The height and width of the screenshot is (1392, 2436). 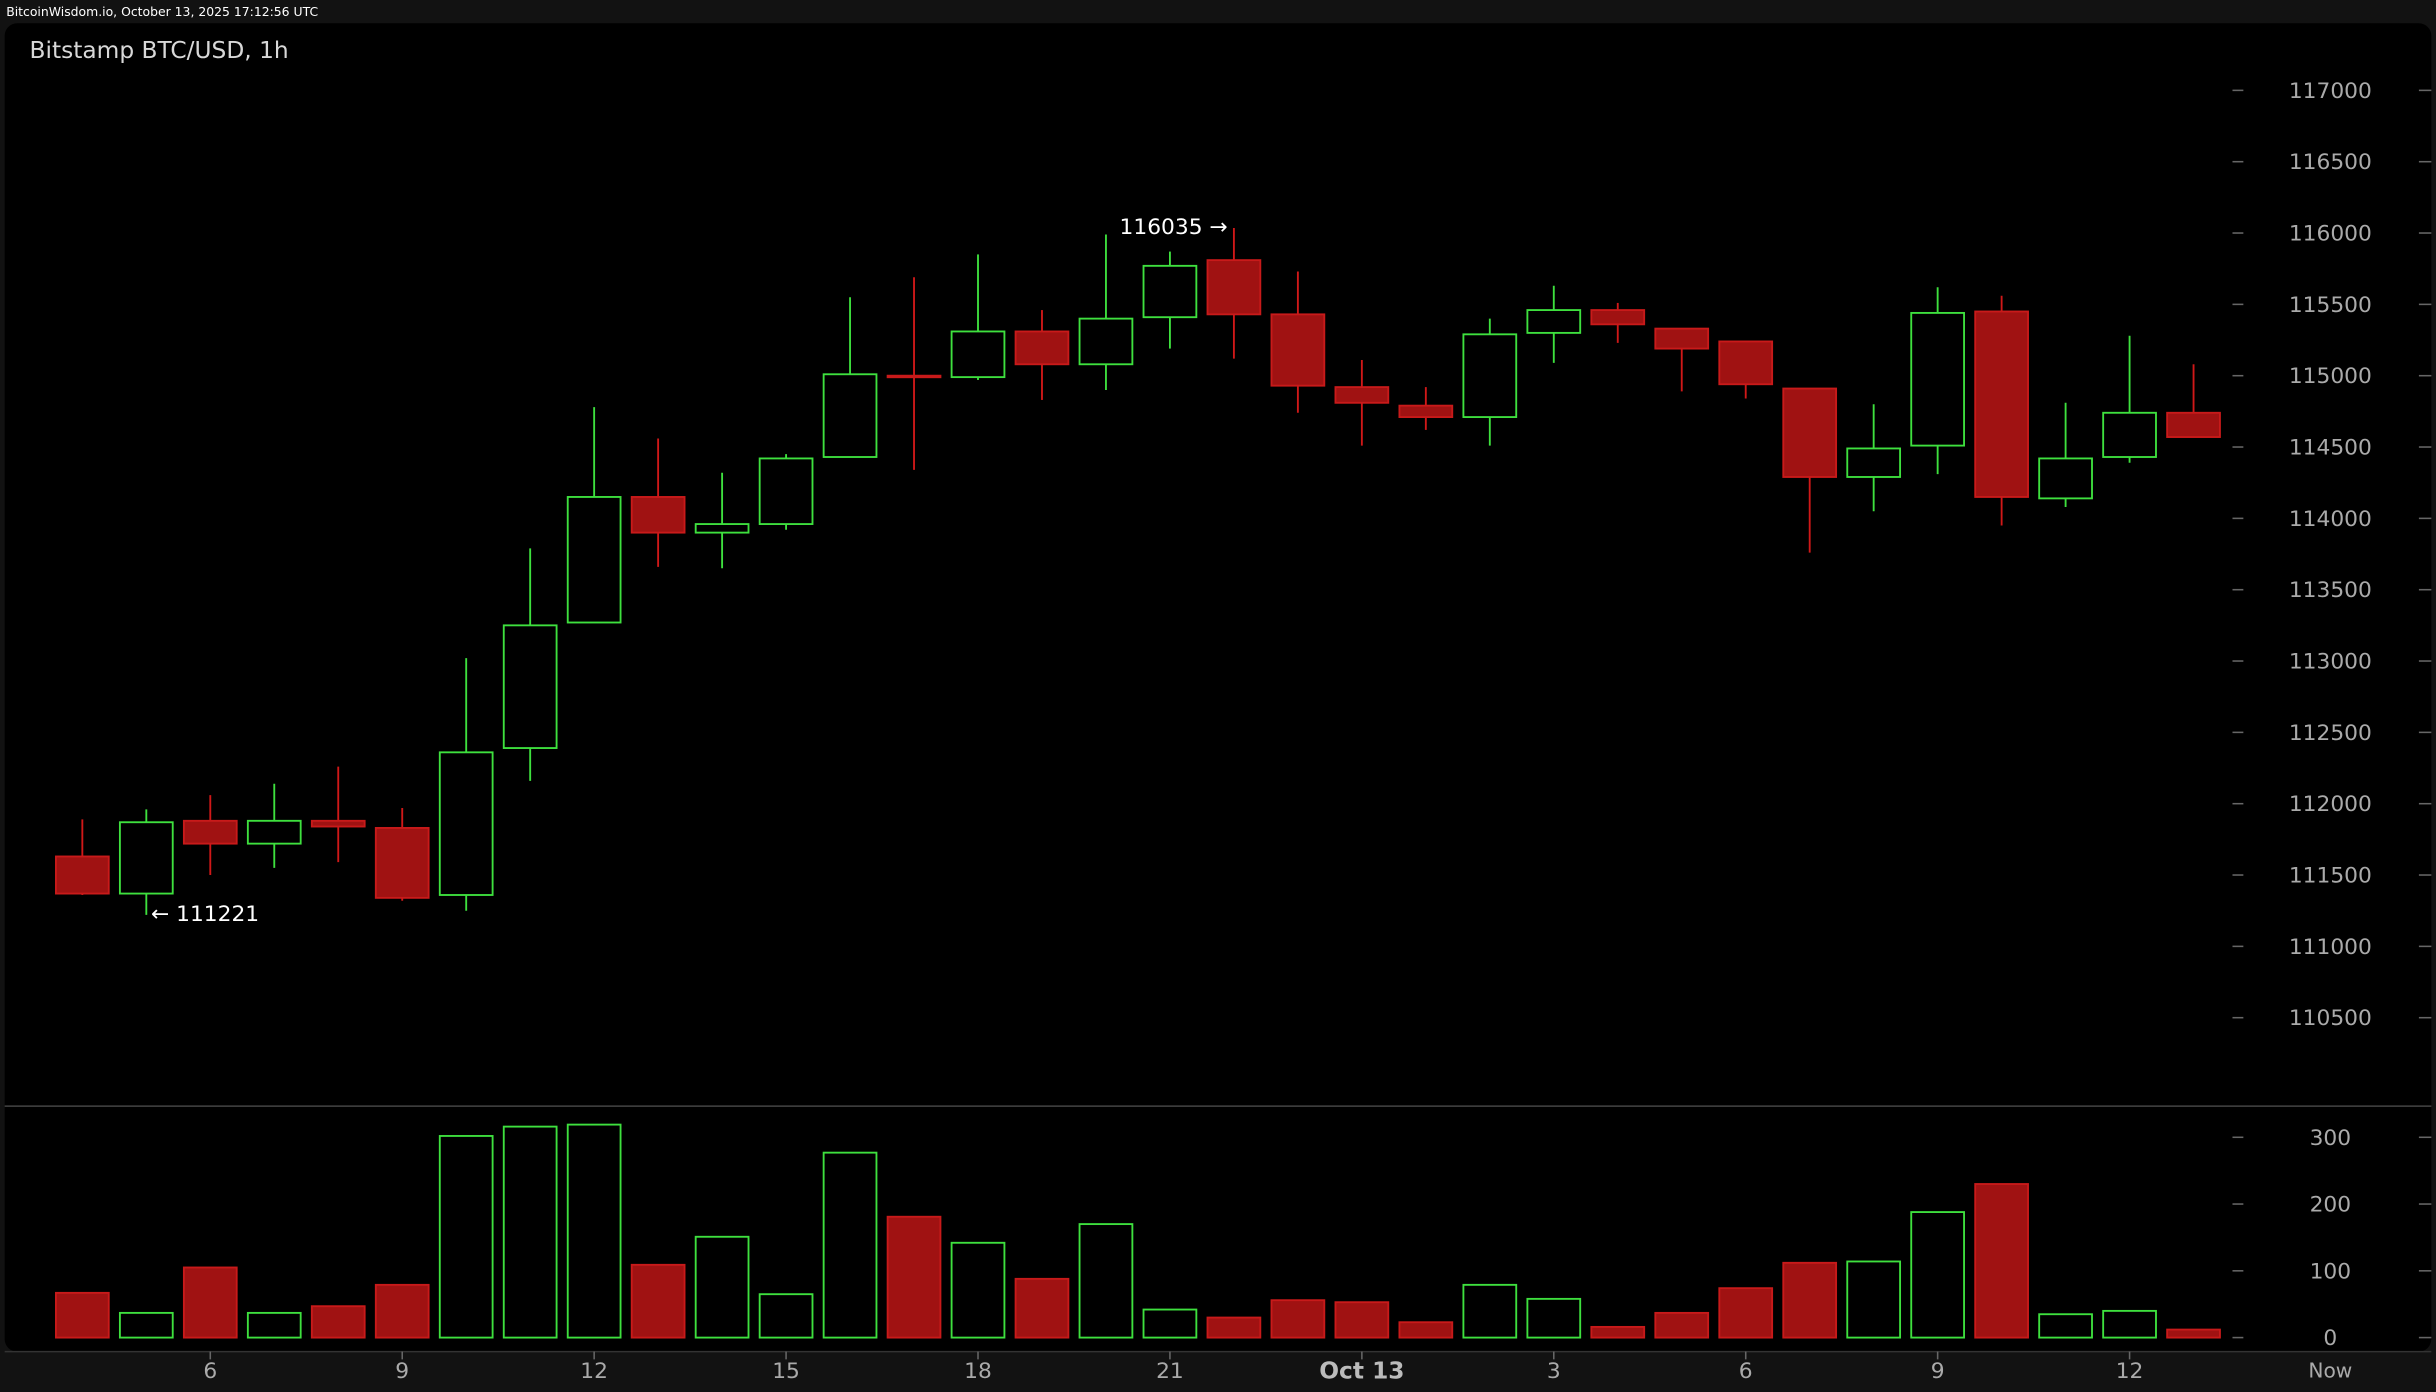 I want to click on volume-tick-label: 0, so click(x=2330, y=1338).